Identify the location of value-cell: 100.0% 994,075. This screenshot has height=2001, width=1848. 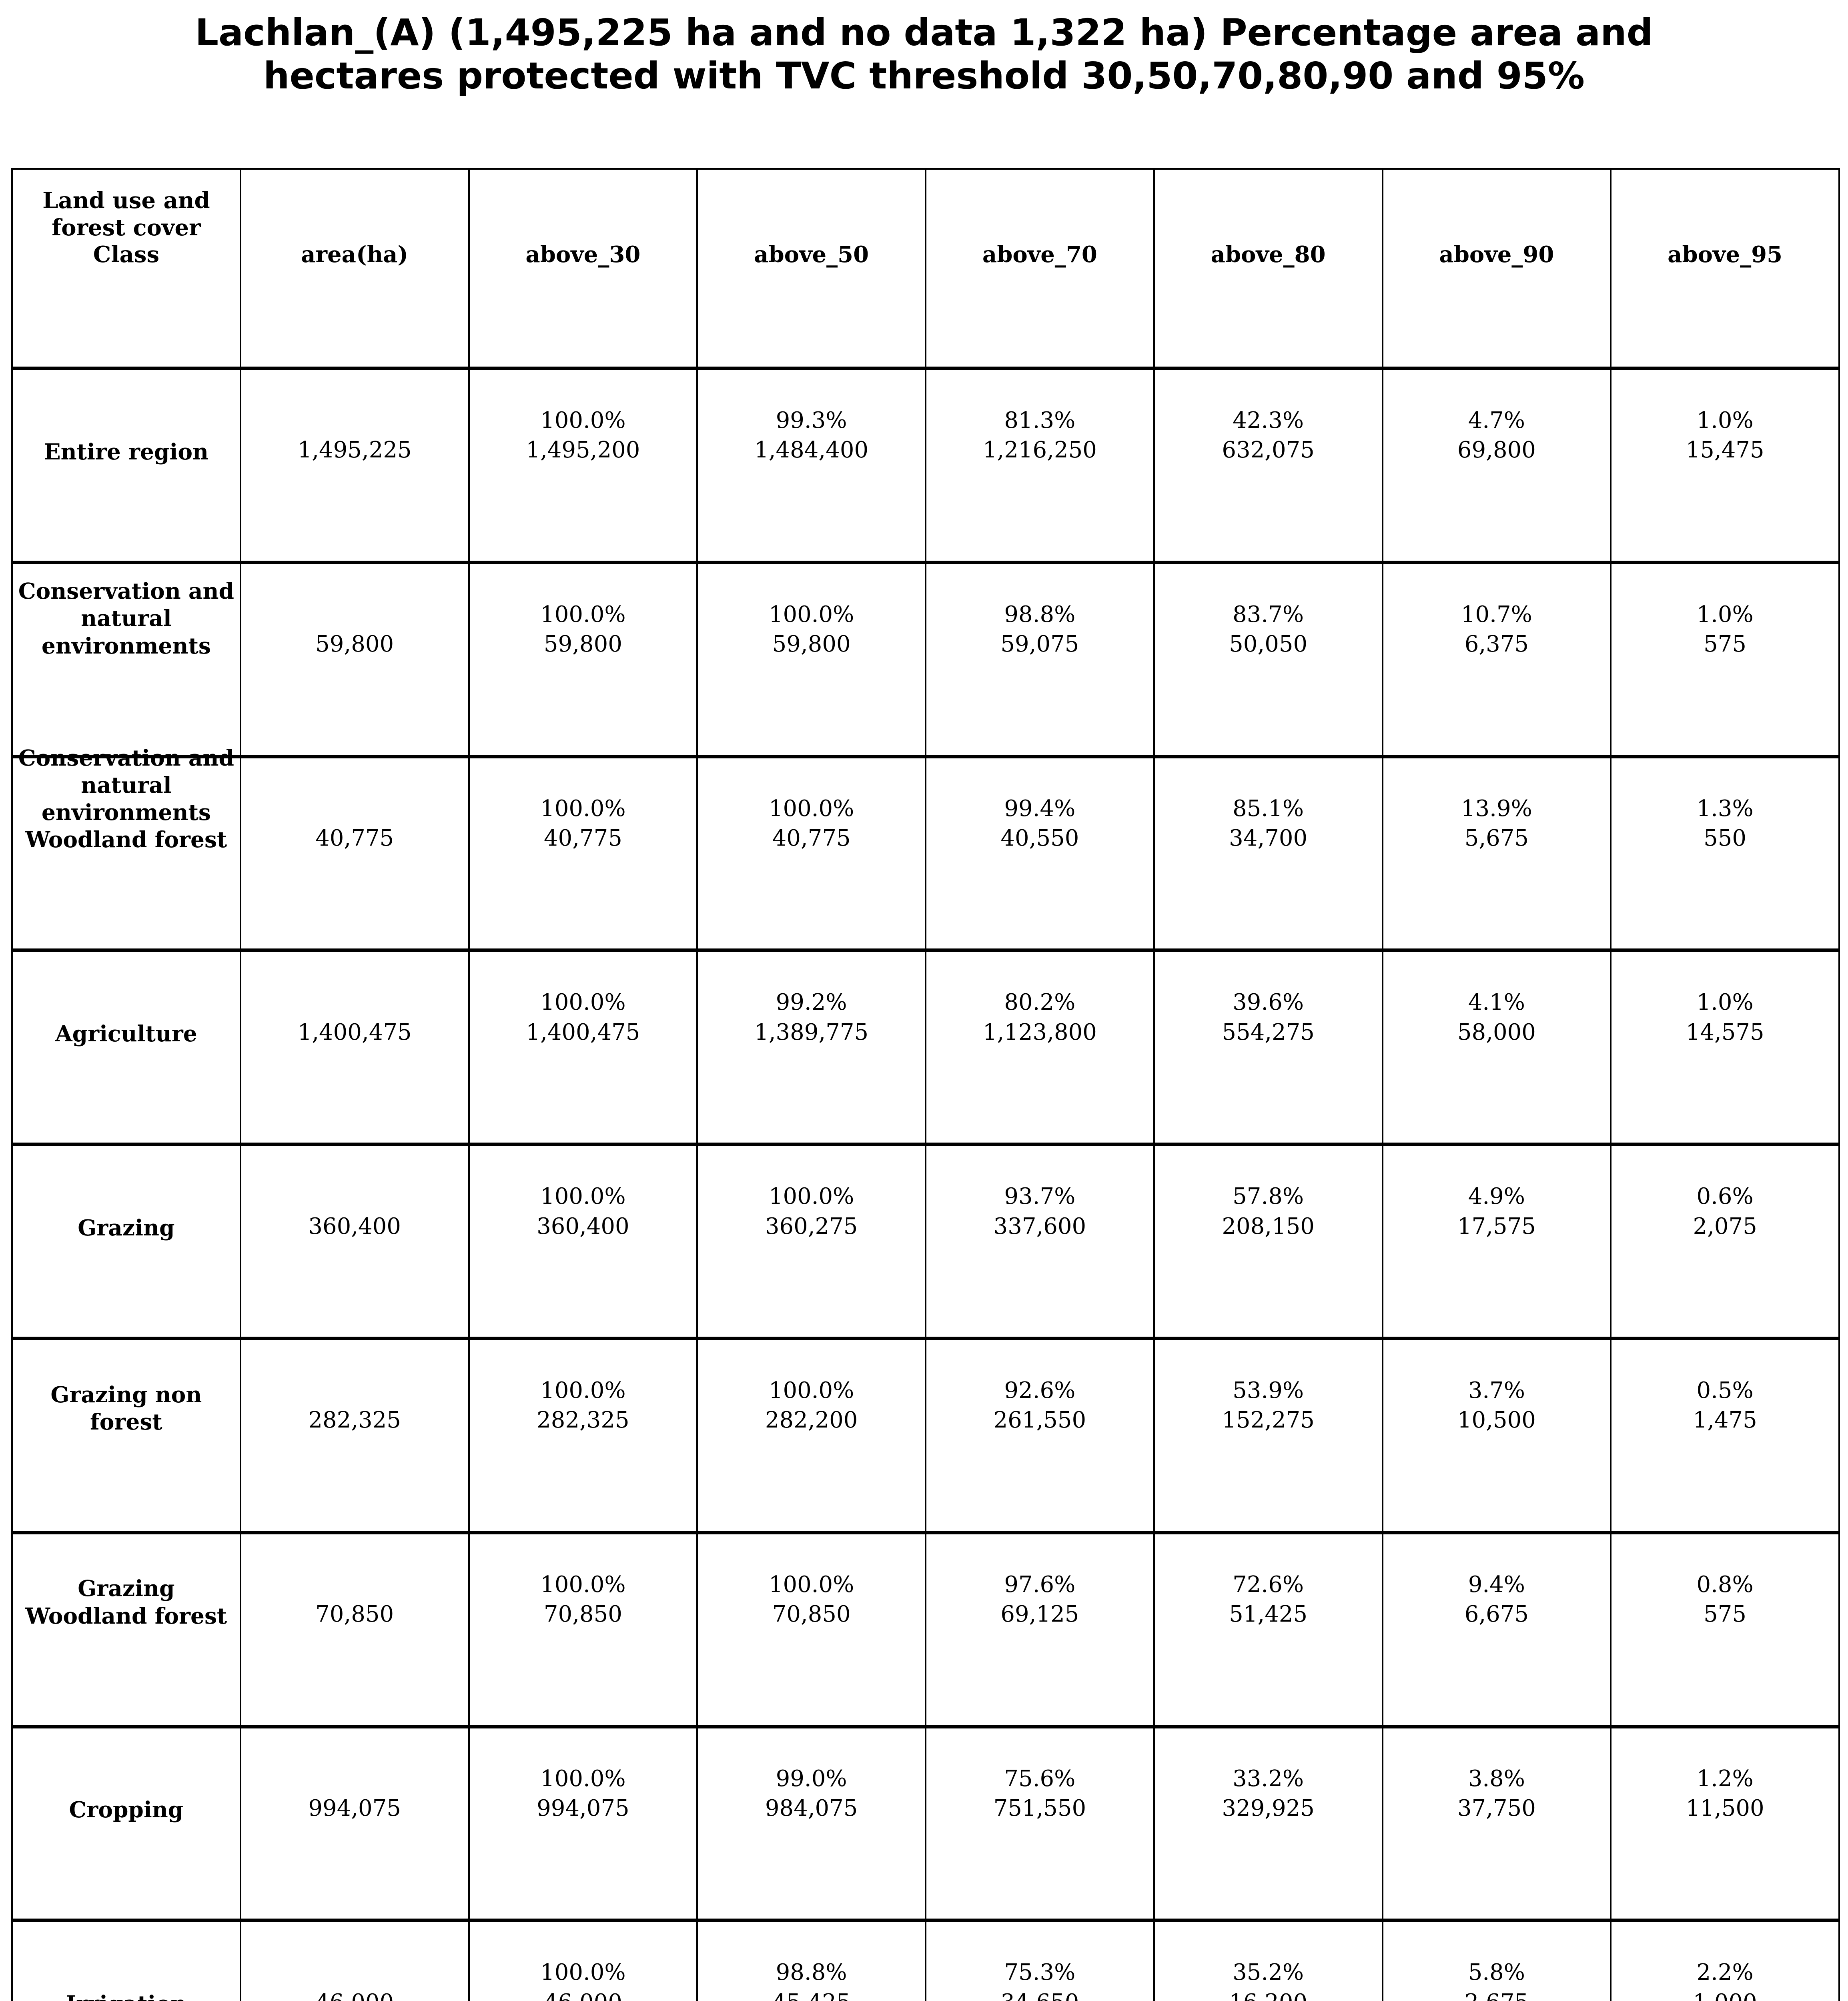
(584, 1823).